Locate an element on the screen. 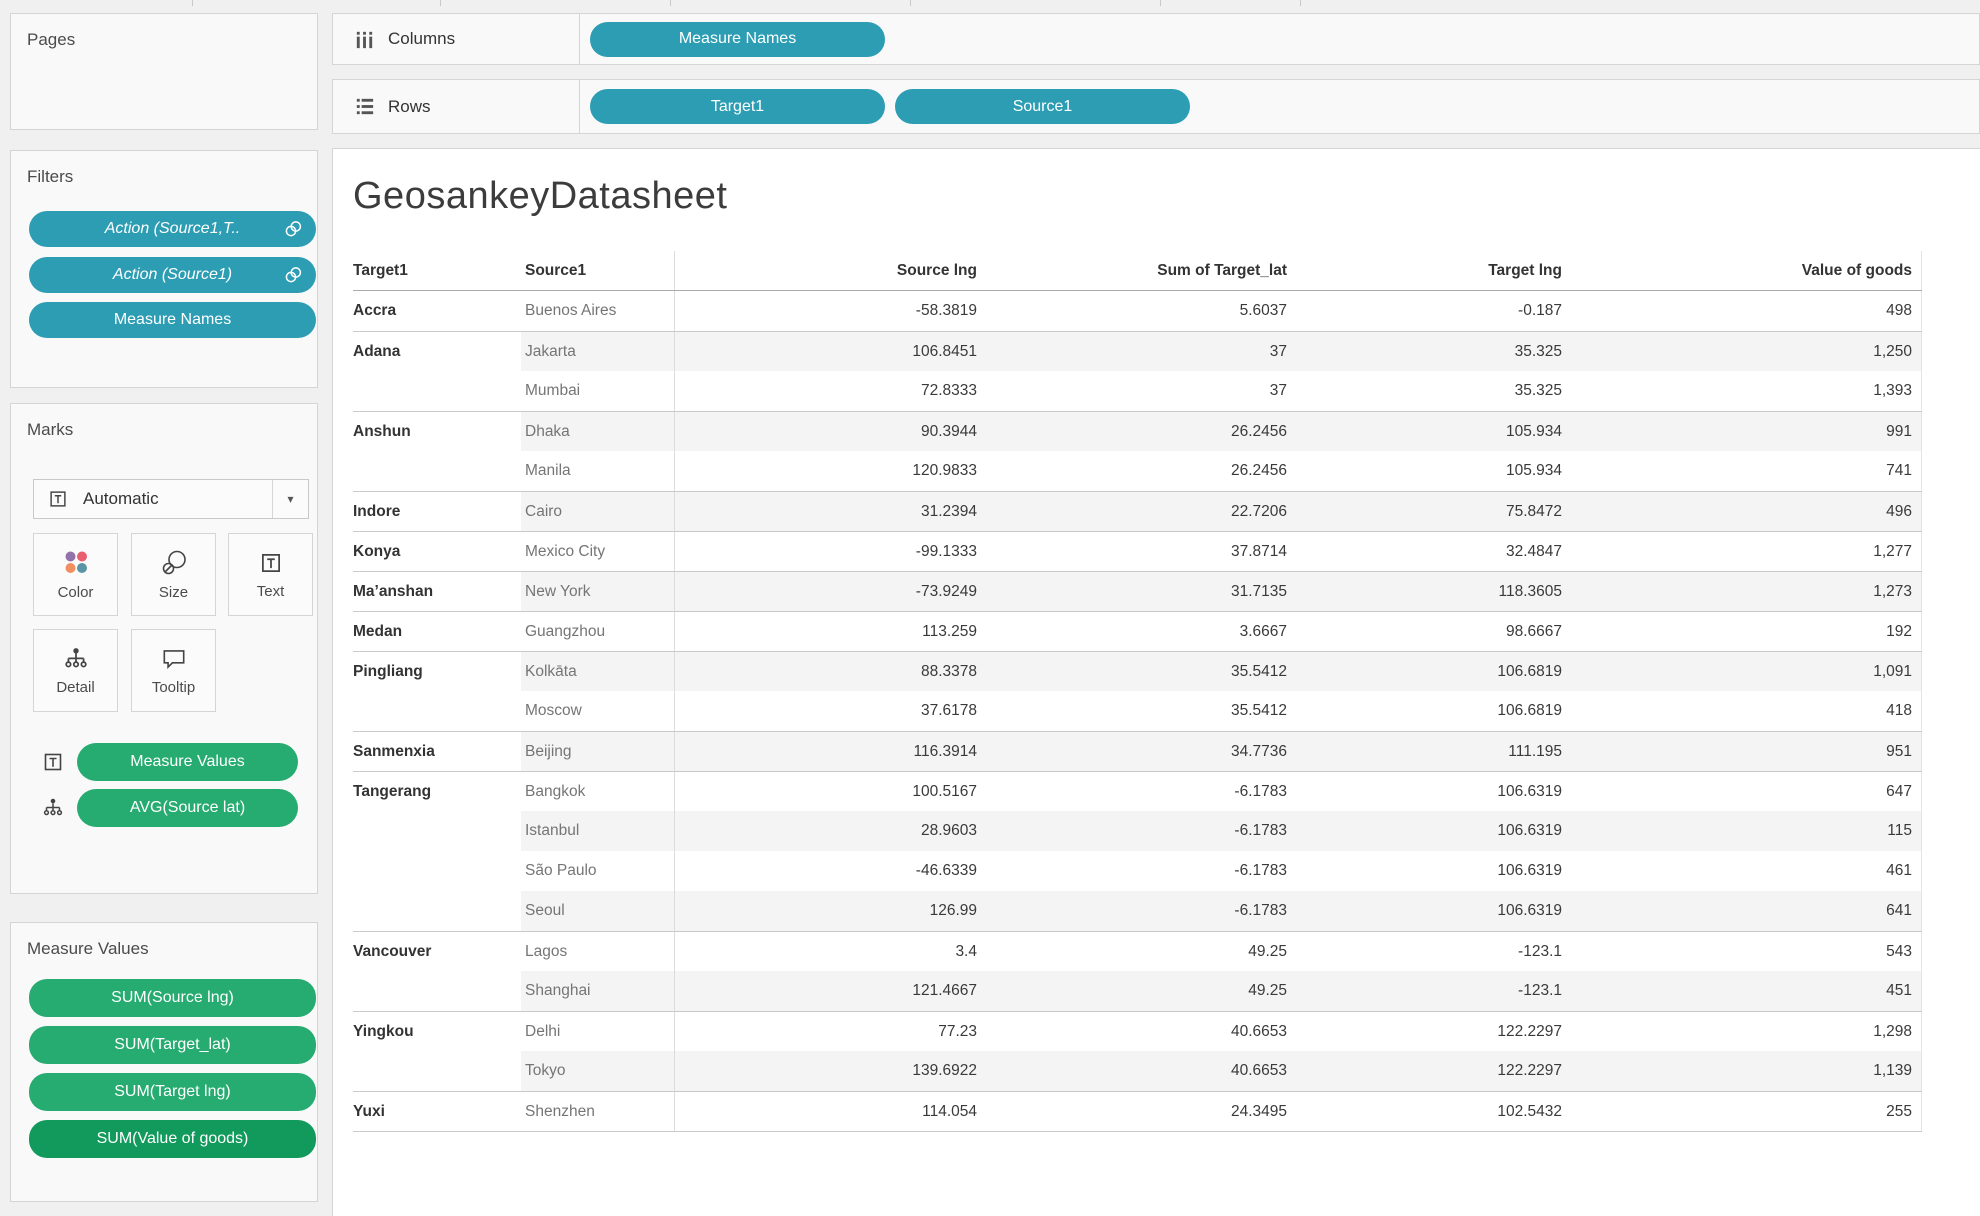 Image resolution: width=1980 pixels, height=1216 pixels. filter-pill-action-source1-target: Action (Source1,T.. is located at coordinates (172, 229).